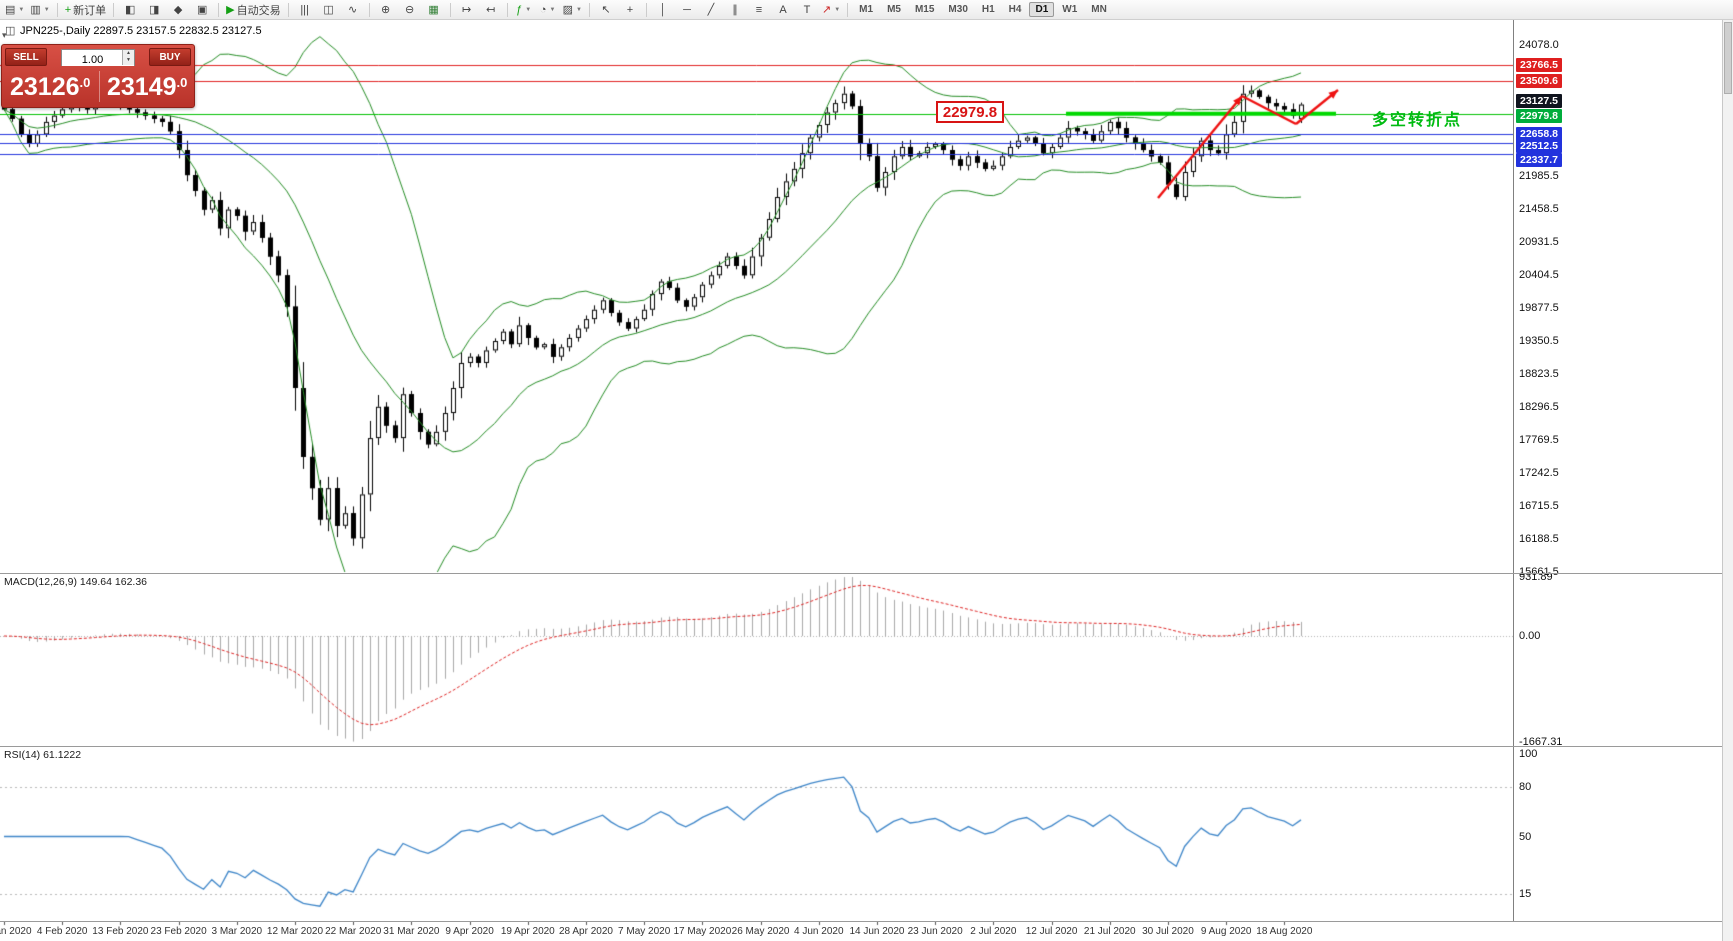  What do you see at coordinates (130, 10) in the screenshot?
I see `market-watch-icon: ◧` at bounding box center [130, 10].